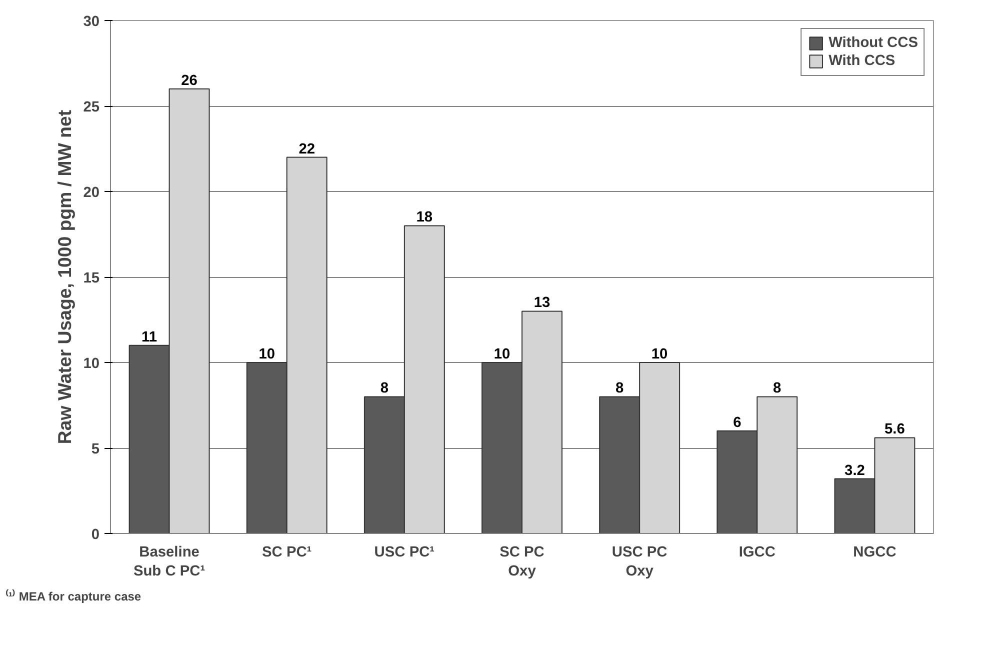 Image resolution: width=995 pixels, height=650 pixels. Describe the element at coordinates (873, 43) in the screenshot. I see `legend-label: Without CCS` at that location.